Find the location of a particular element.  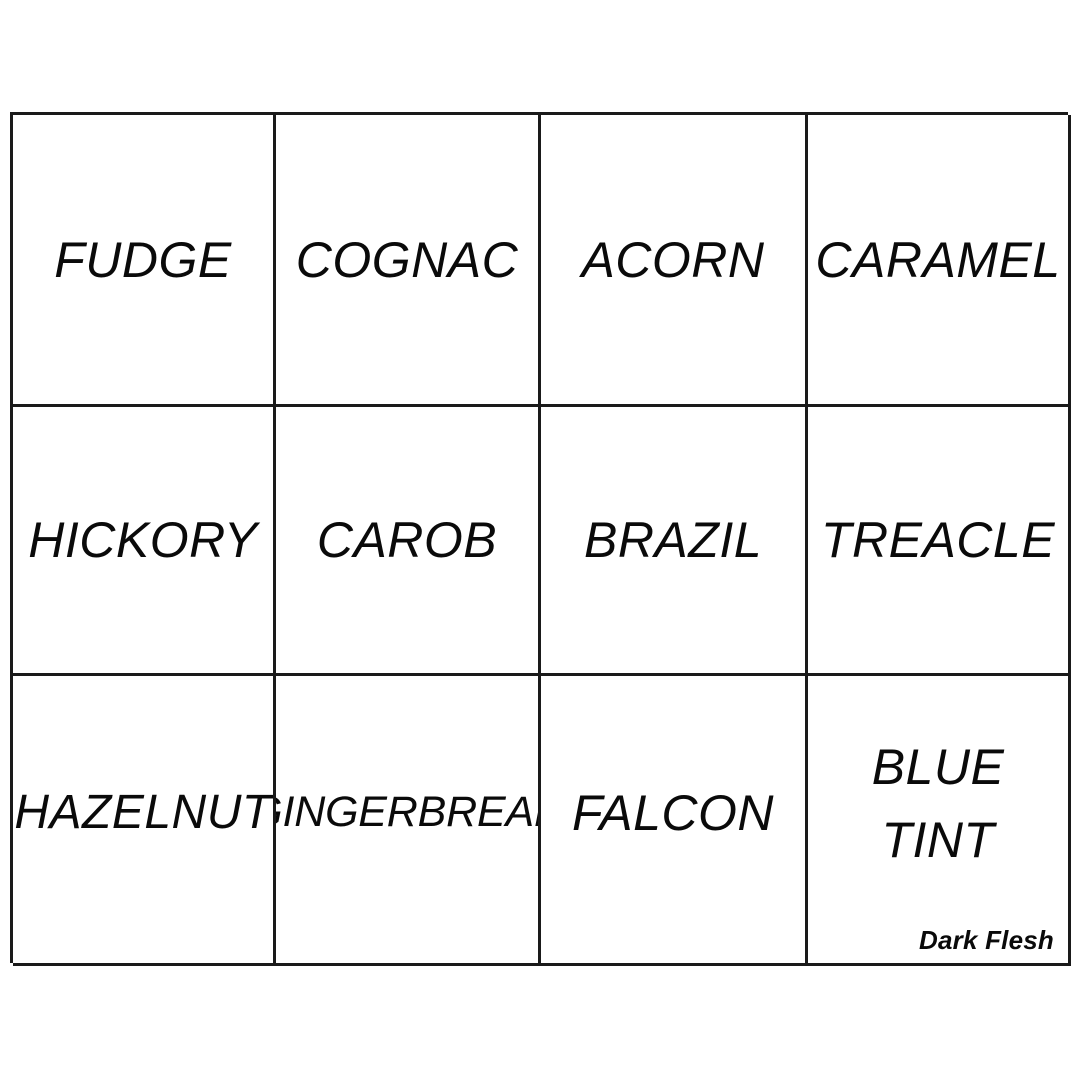

swatch-label: BLUE TINT is located at coordinates (938, 804).